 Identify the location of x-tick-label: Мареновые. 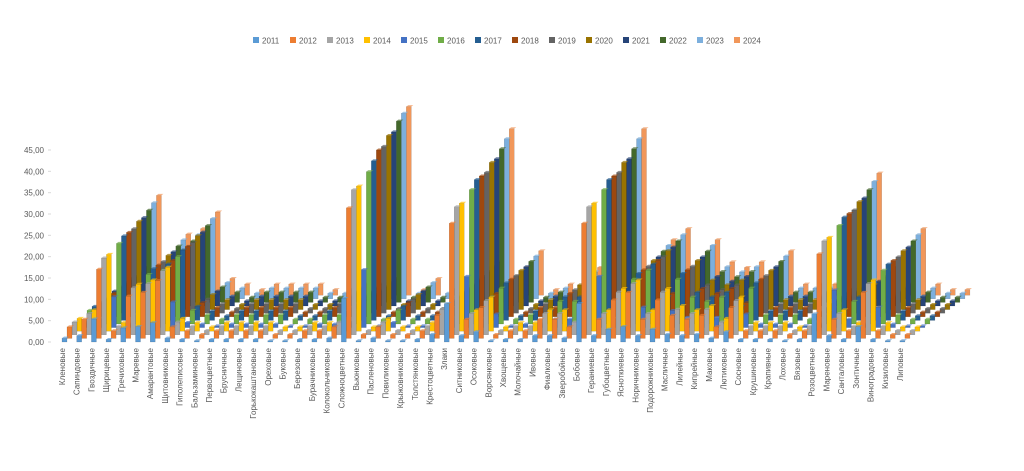
(826, 369).